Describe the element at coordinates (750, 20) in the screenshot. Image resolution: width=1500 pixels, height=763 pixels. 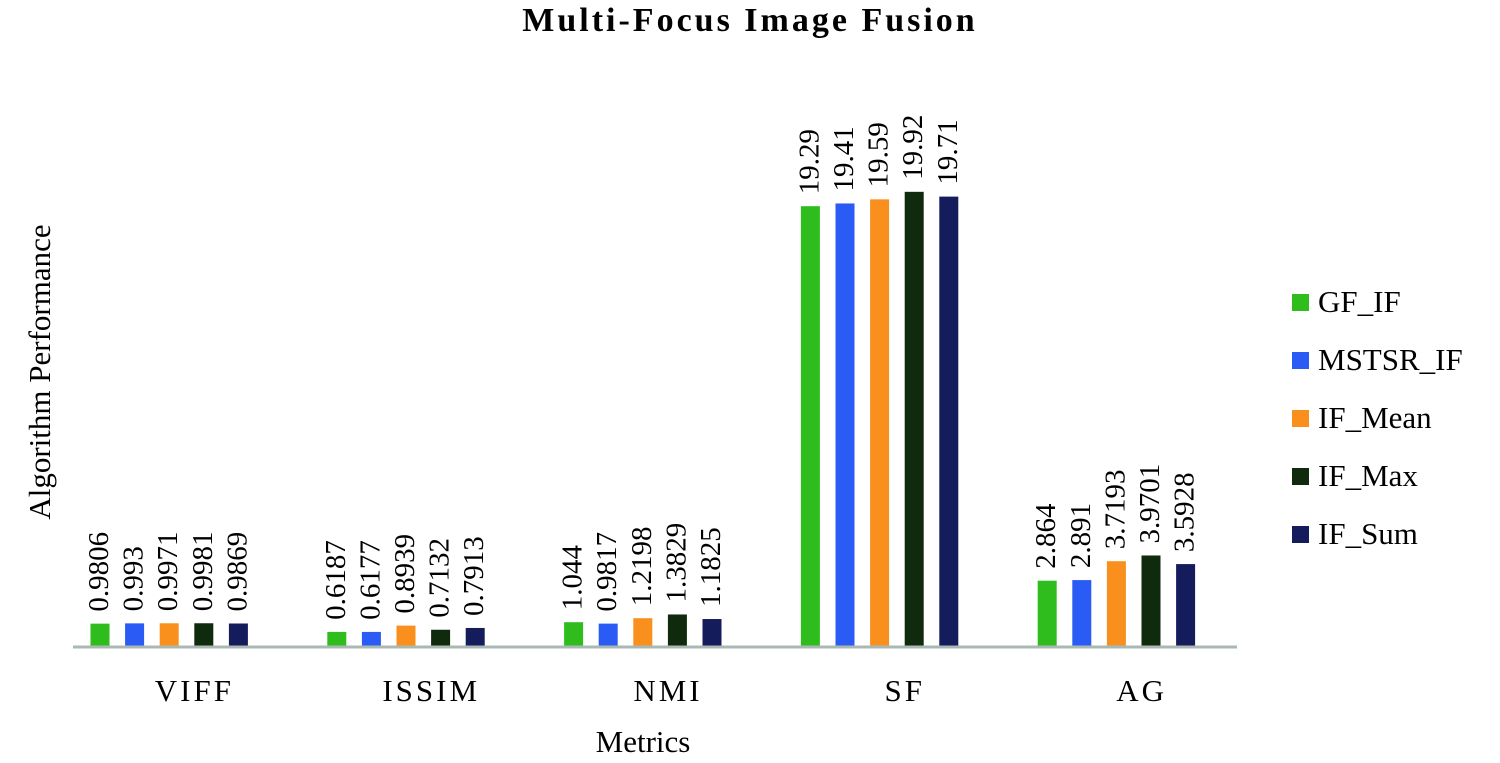
I see `chart-title: Multi-Focus Image Fusion` at that location.